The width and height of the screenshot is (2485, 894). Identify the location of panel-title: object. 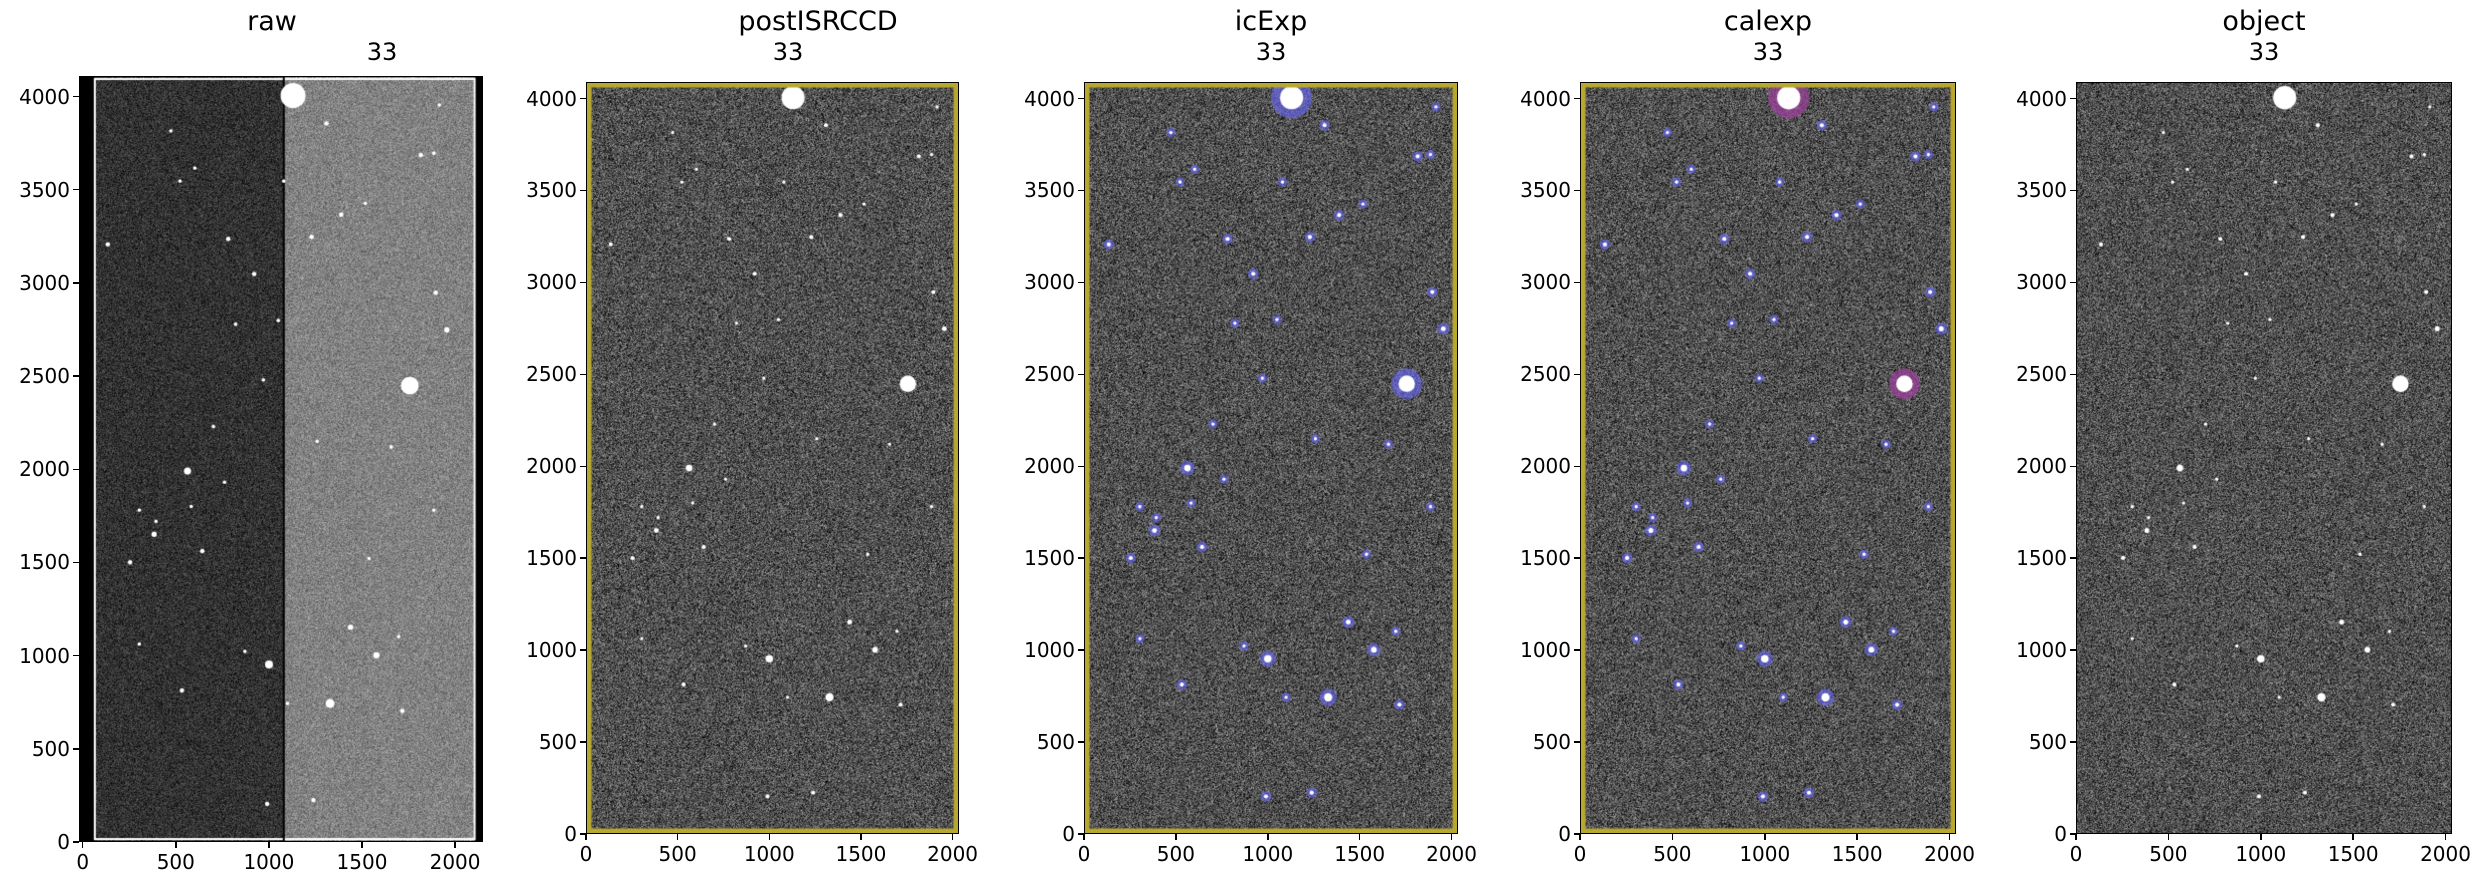
(2264, 21).